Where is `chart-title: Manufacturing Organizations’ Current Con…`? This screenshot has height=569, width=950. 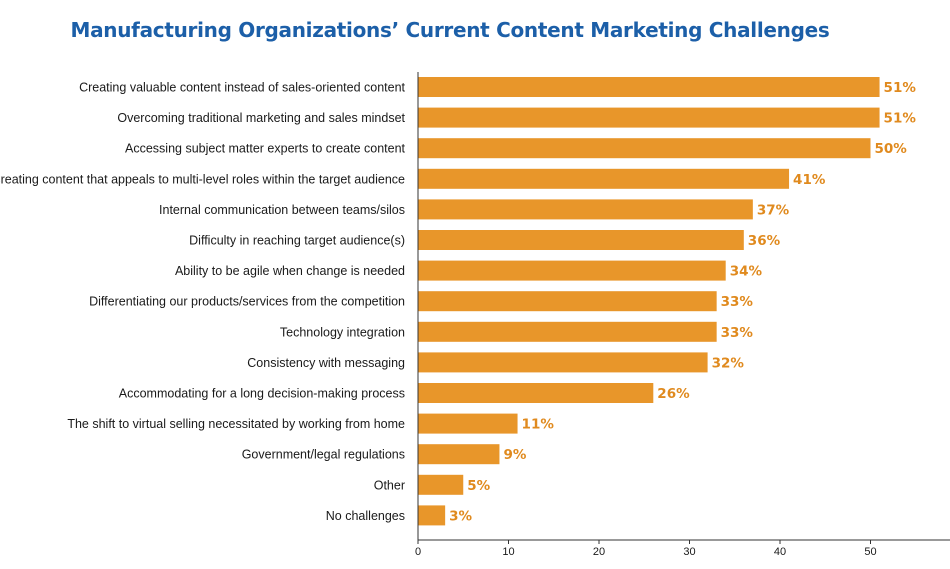
chart-title: Manufacturing Organizations’ Current Con… is located at coordinates (450, 30).